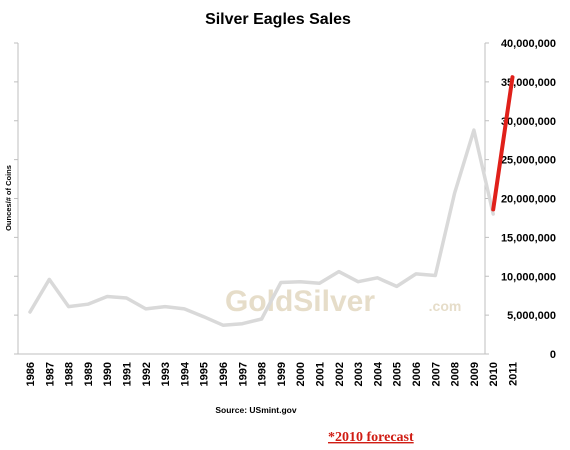 This screenshot has height=450, width=570. Describe the element at coordinates (528, 238) in the screenshot. I see `y-tick-label: 15,000,000` at that location.